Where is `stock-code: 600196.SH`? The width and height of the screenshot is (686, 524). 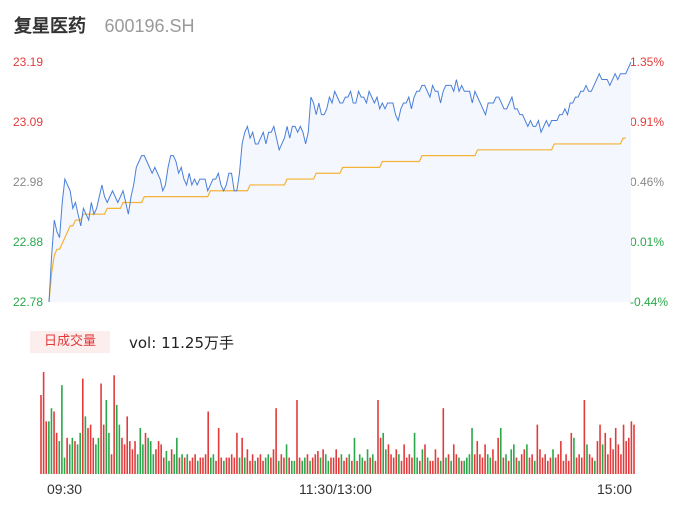 stock-code: 600196.SH is located at coordinates (149, 26).